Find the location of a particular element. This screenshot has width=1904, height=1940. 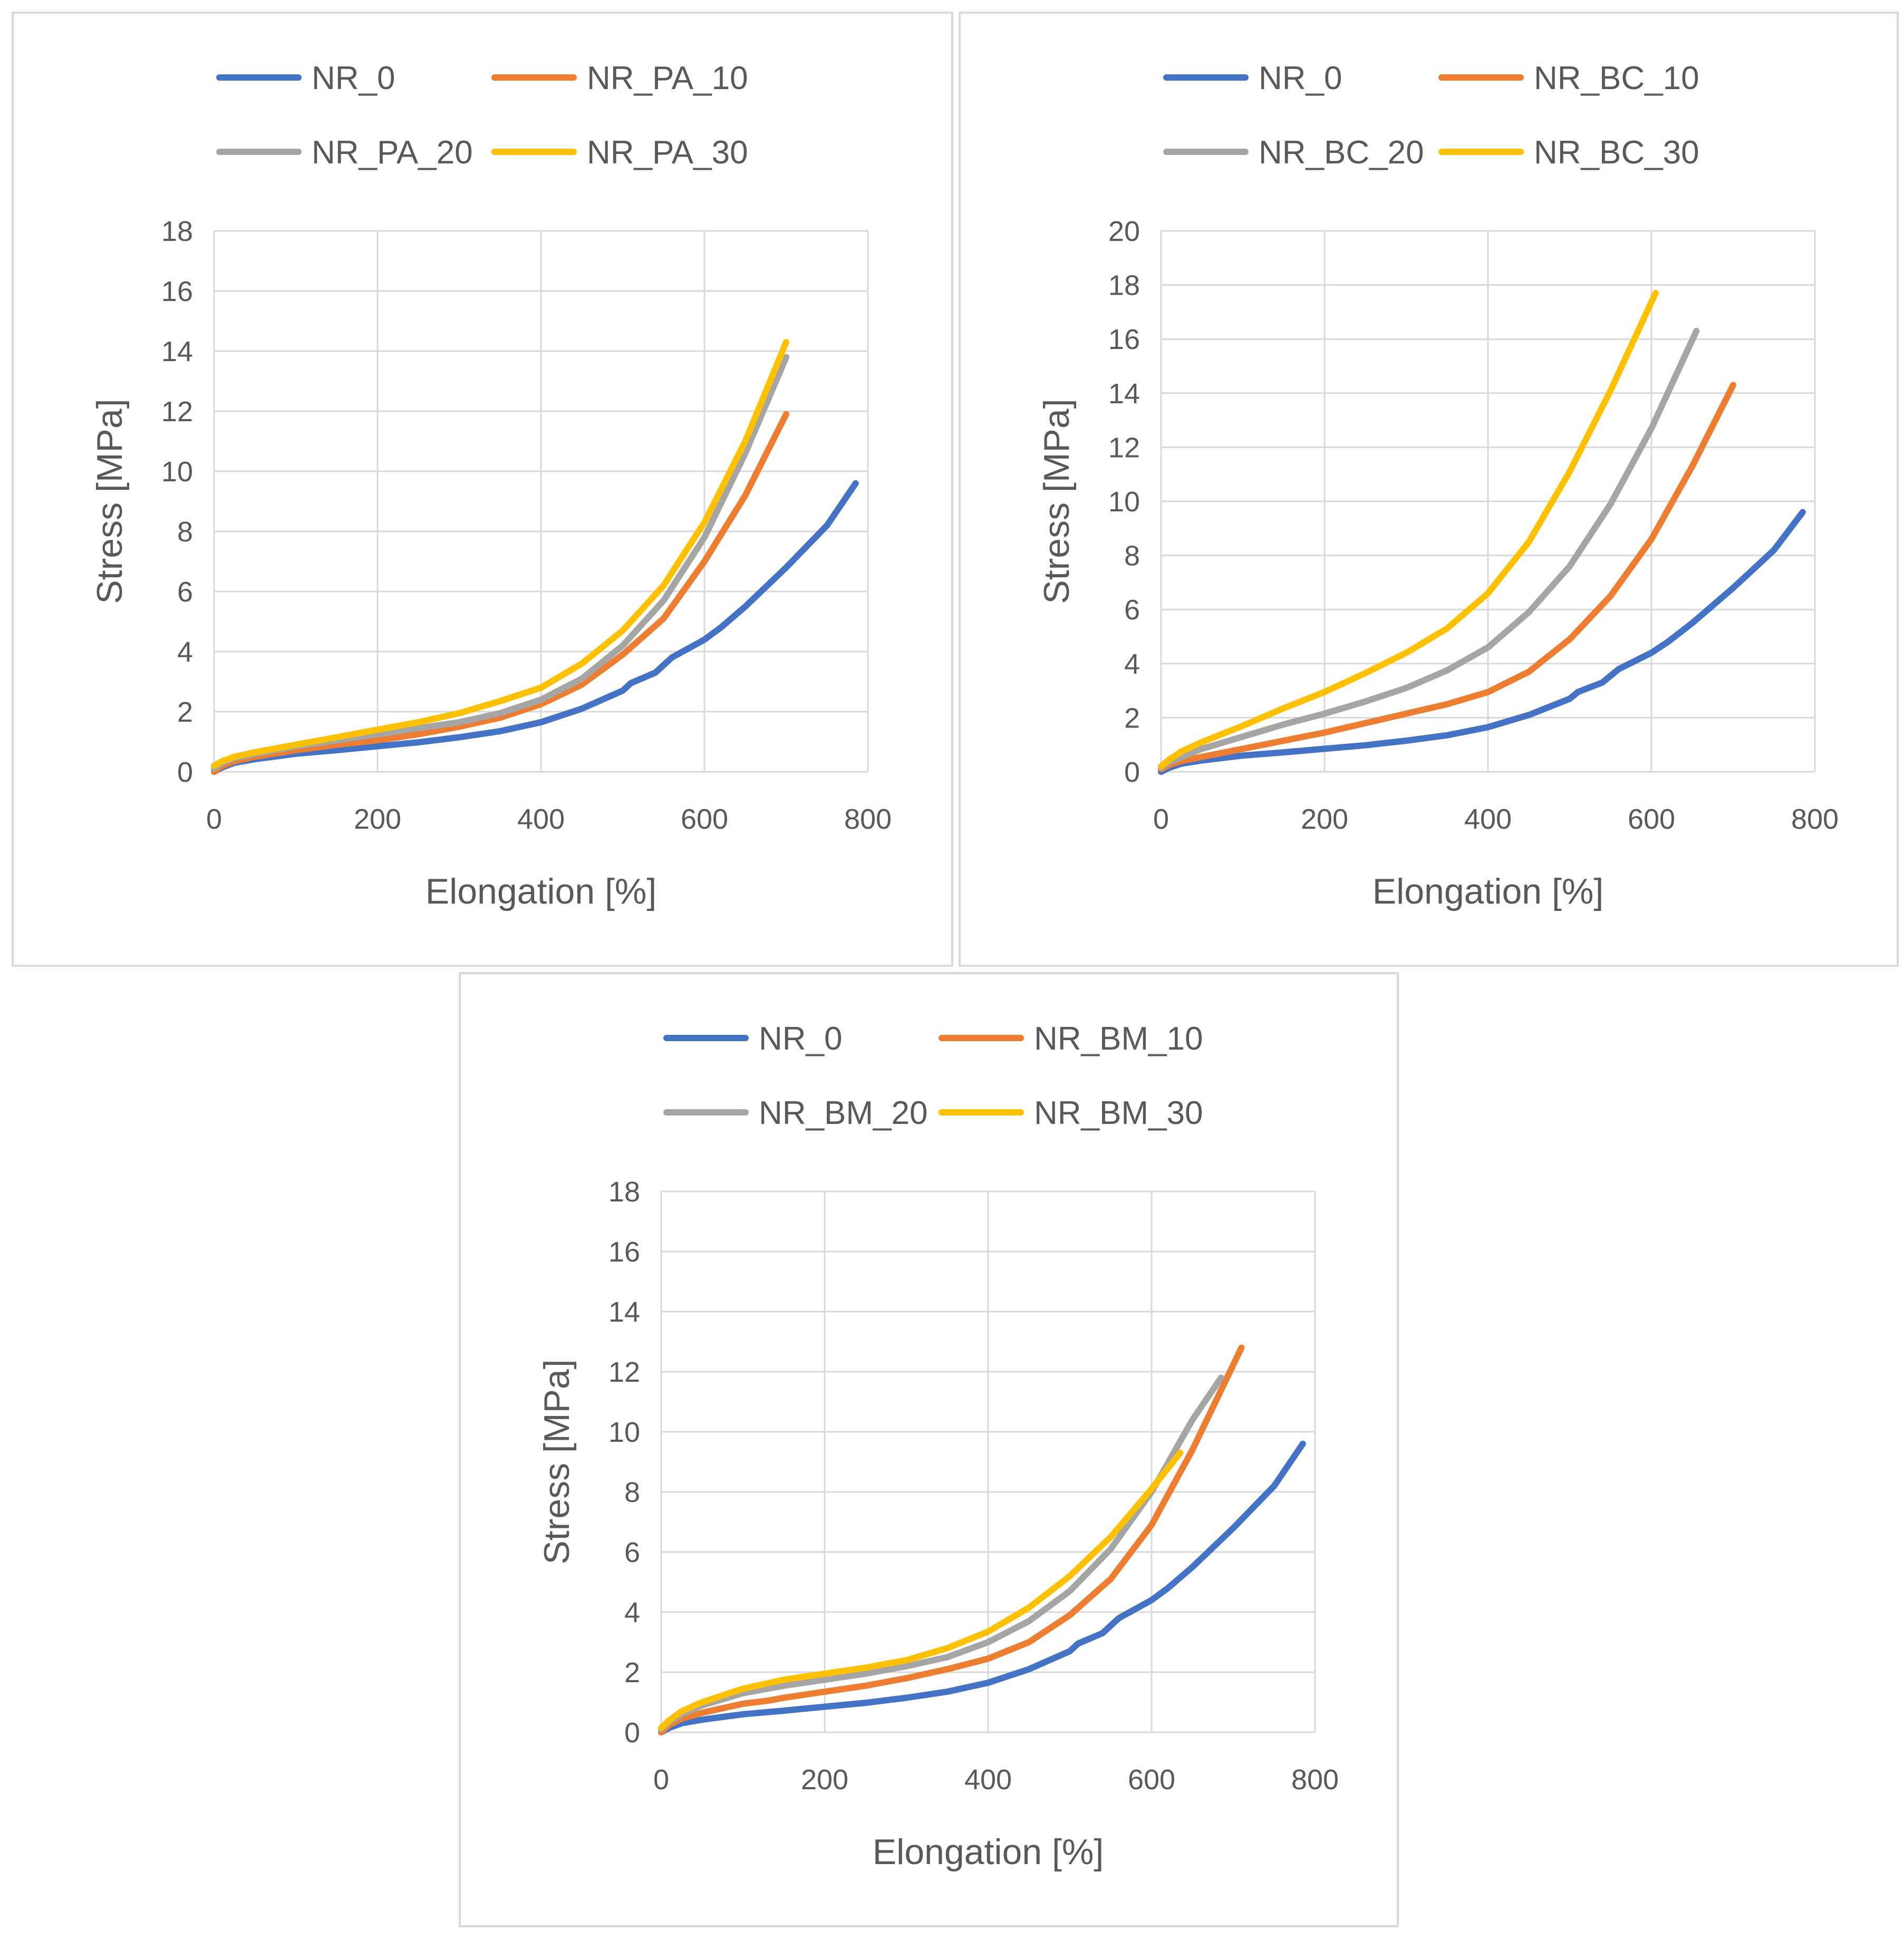

legend-label: NR_BM_20 is located at coordinates (843, 1113).